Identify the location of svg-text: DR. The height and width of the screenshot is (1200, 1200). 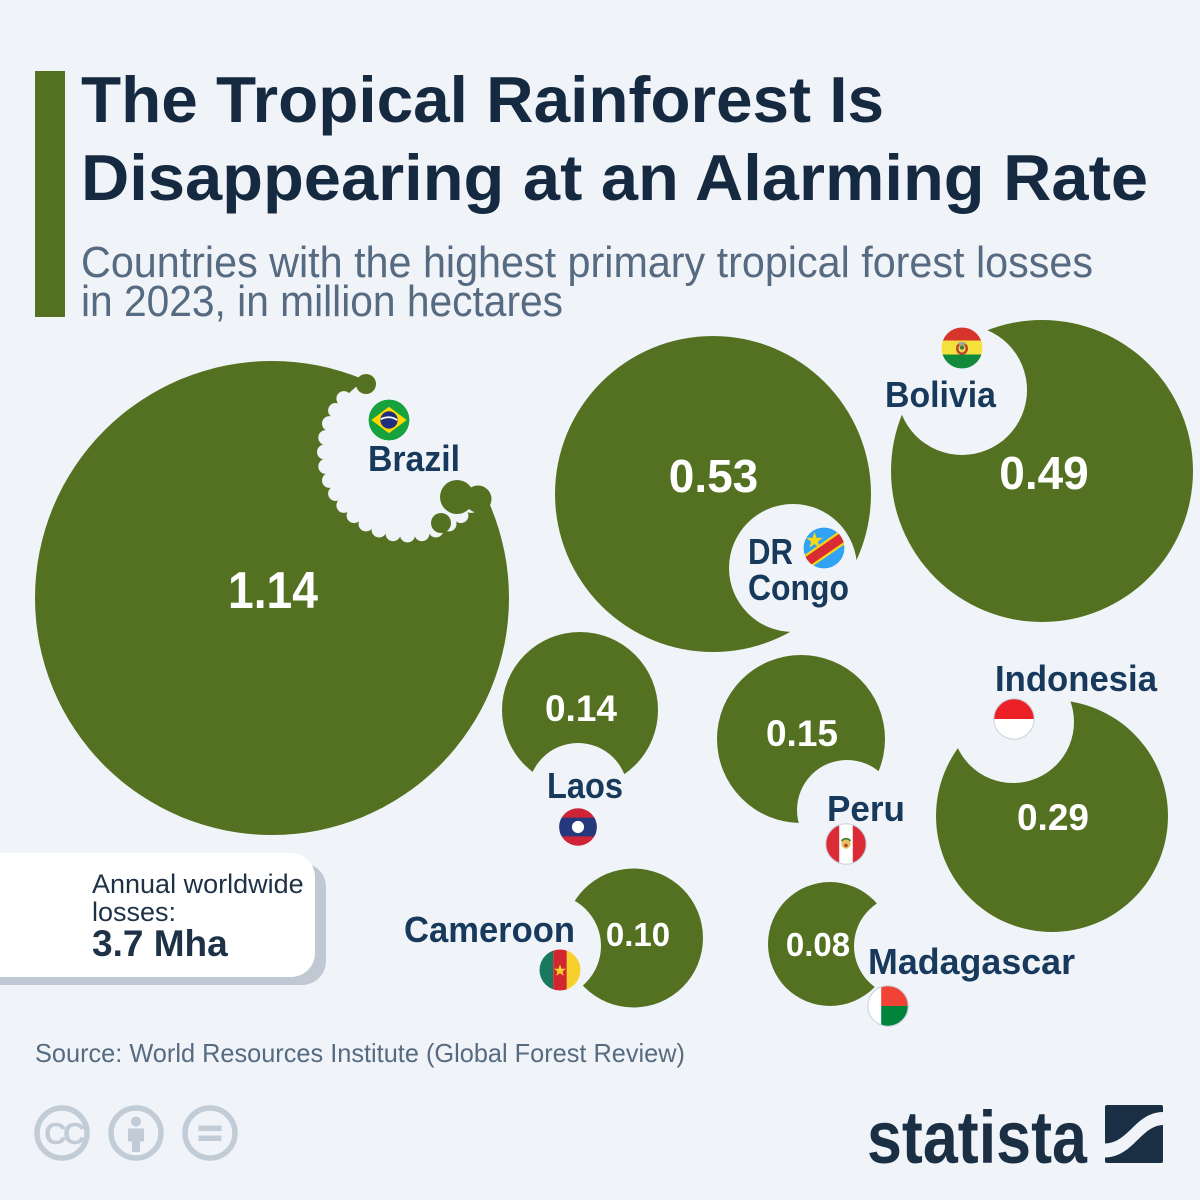
(770, 551).